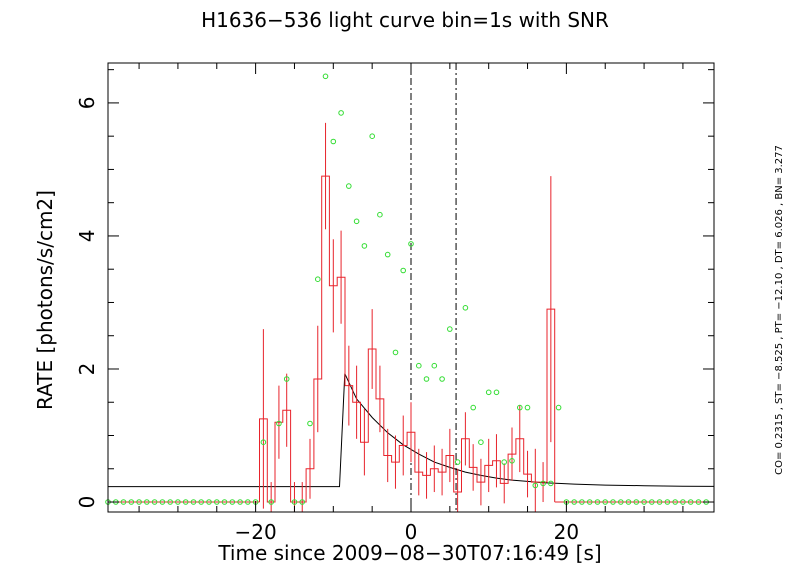 The image size is (800, 570). Describe the element at coordinates (409, 553) in the screenshot. I see `x-axis-label: Time since 2009−08−30T07:16:49 [s]` at that location.